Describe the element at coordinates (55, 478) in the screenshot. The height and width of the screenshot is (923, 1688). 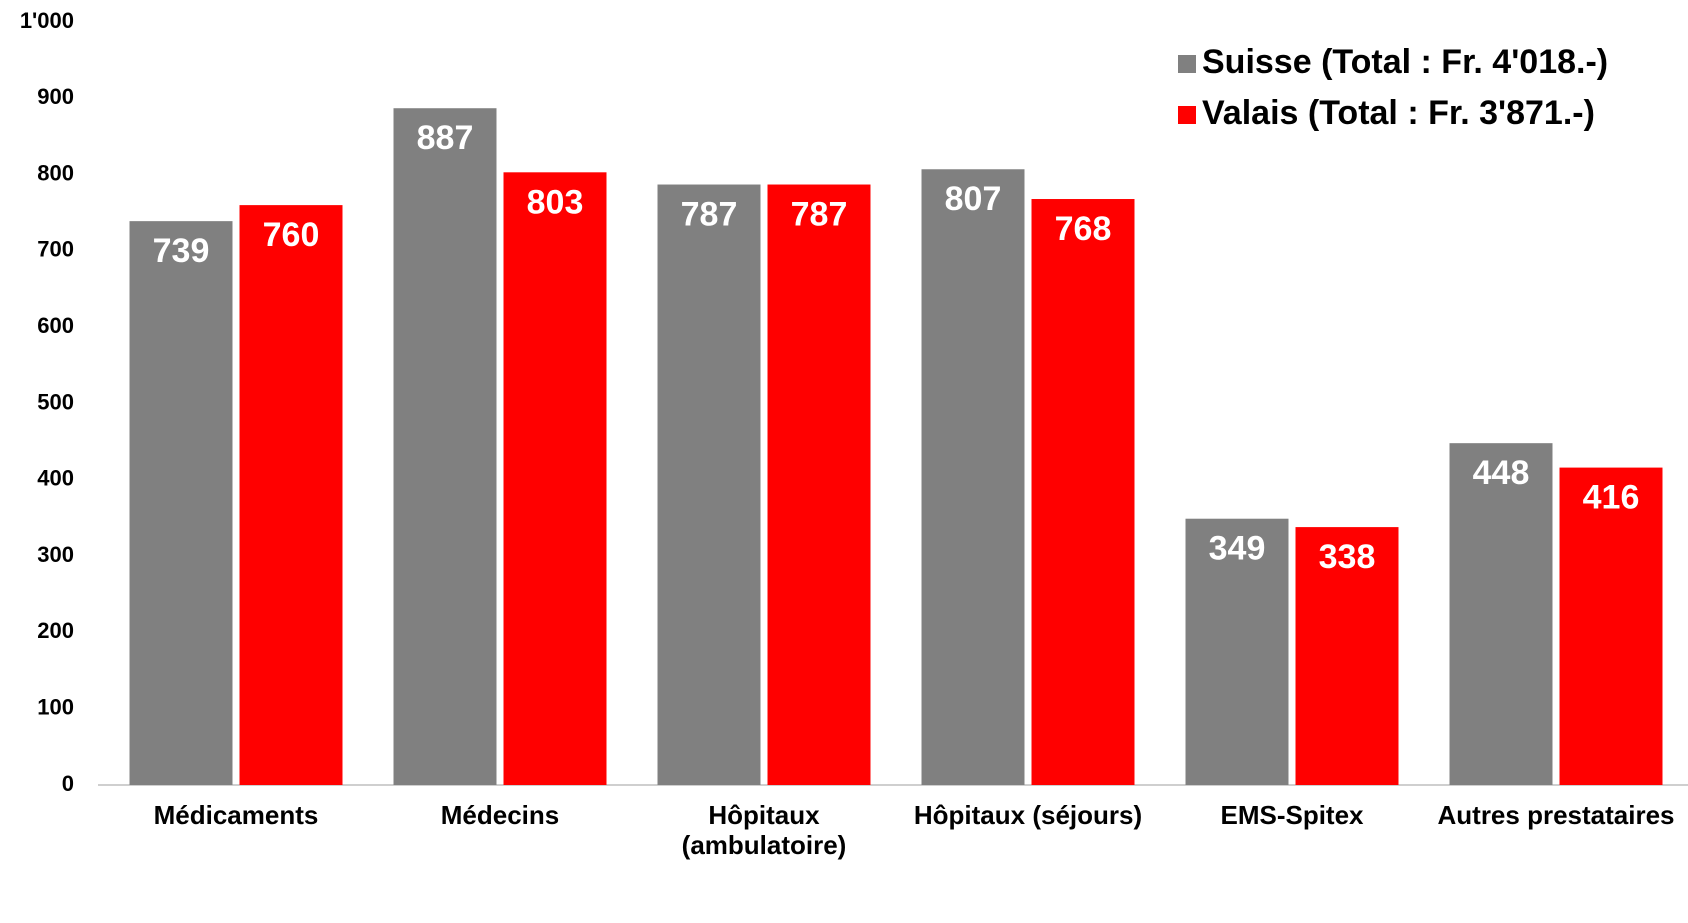
I see `y-tick-label: 400` at that location.